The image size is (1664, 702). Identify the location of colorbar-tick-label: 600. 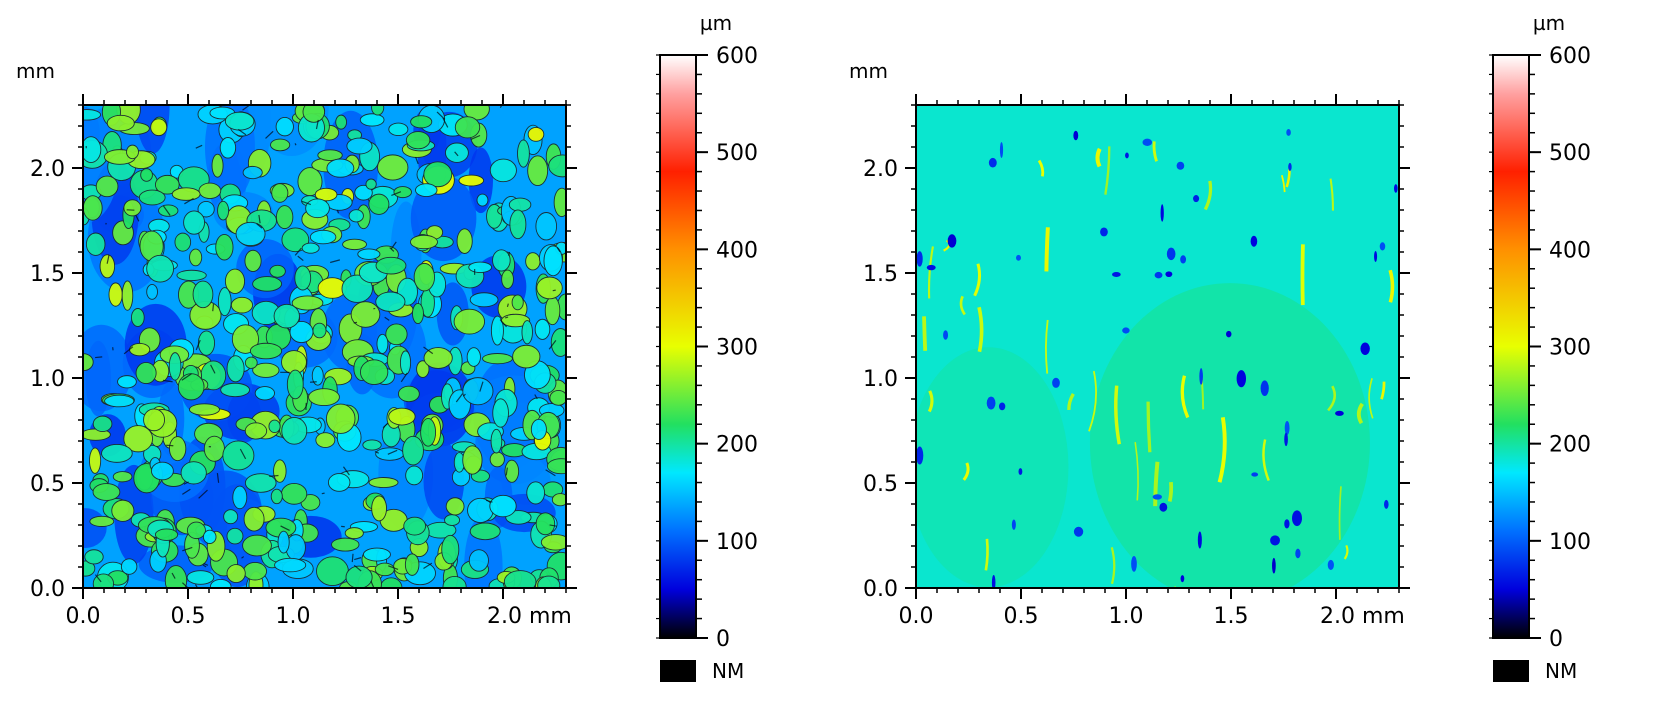
(1570, 56).